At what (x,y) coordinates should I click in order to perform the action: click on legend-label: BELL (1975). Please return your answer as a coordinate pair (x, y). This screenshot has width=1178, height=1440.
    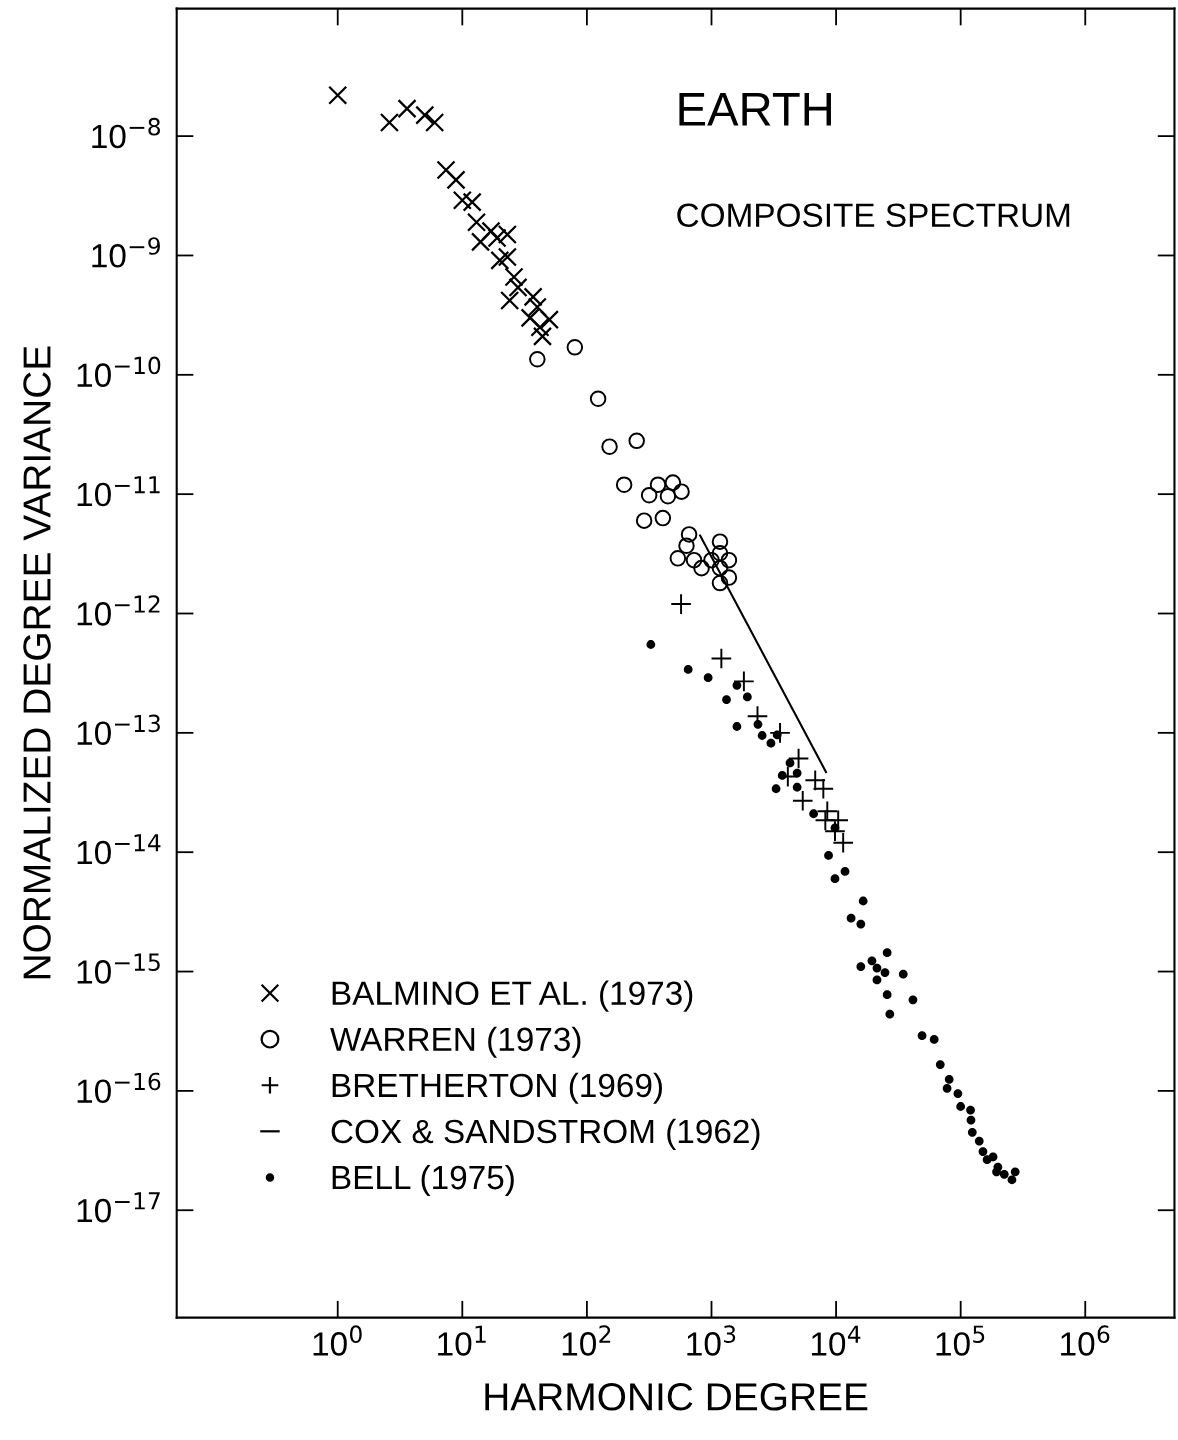
    Looking at the image, I should click on (423, 1180).